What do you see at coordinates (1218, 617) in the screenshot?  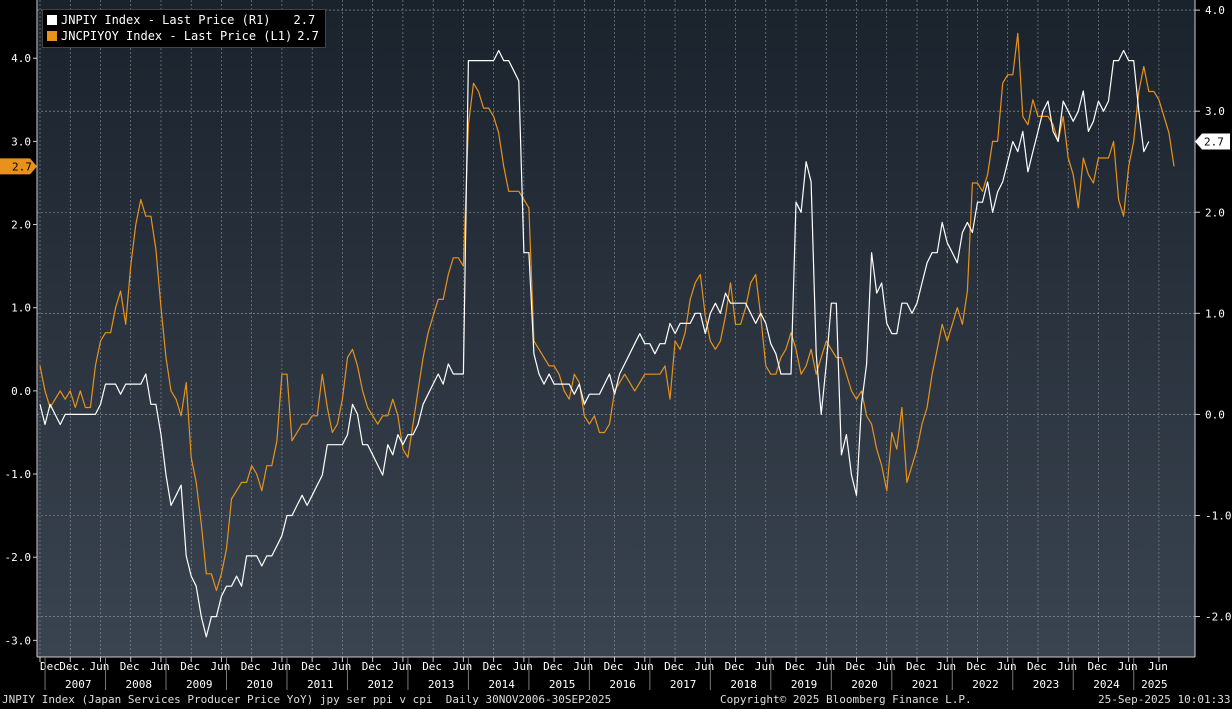 I see `y-right-label: -2.0` at bounding box center [1218, 617].